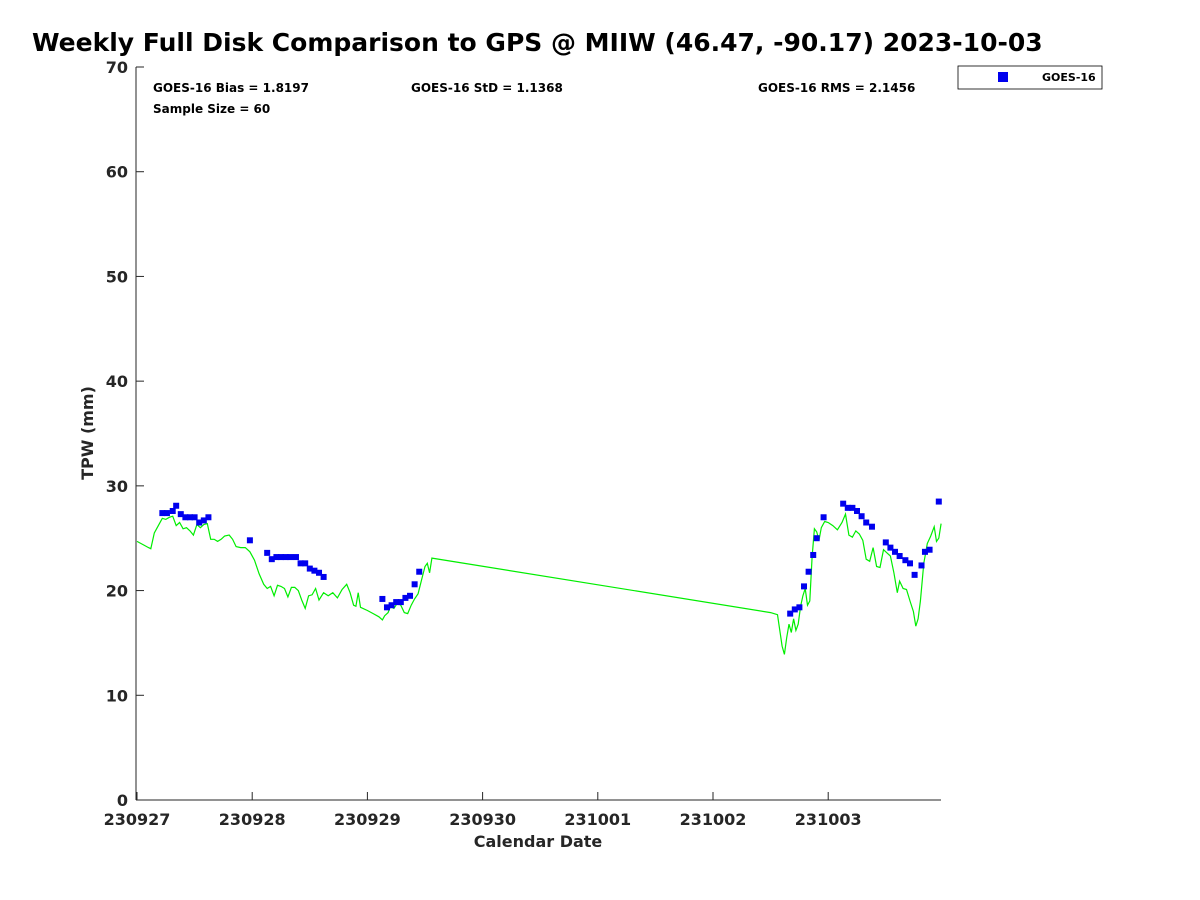 This screenshot has width=1200, height=900. Describe the element at coordinates (117, 276) in the screenshot. I see `y-tick-label: 50` at that location.